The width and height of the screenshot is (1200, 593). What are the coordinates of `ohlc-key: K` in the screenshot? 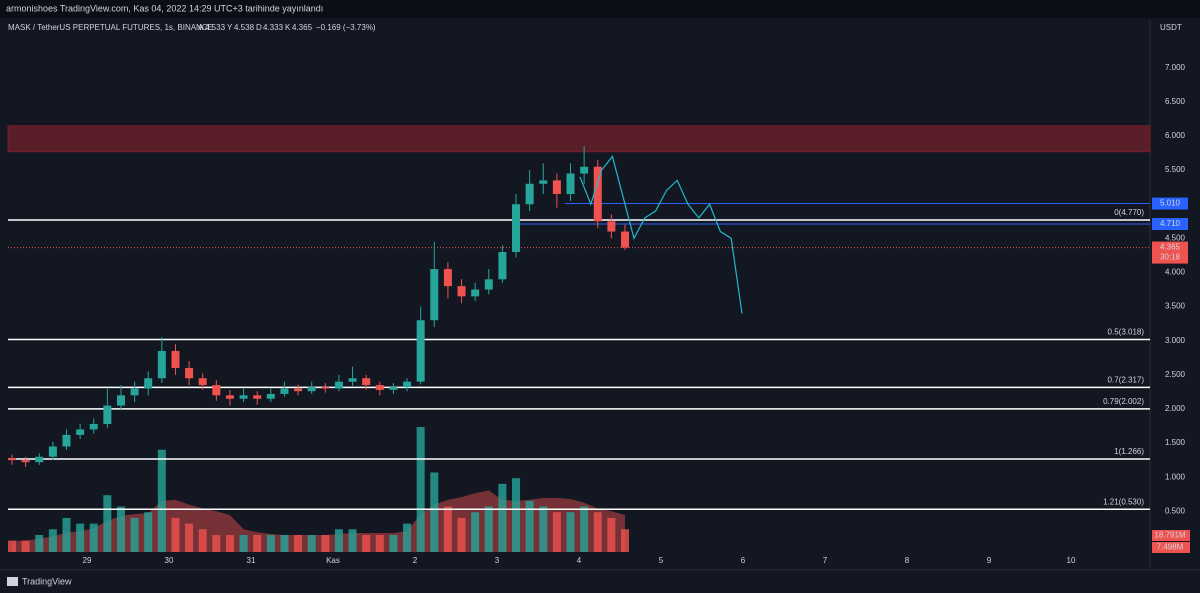 It's located at (288, 27).